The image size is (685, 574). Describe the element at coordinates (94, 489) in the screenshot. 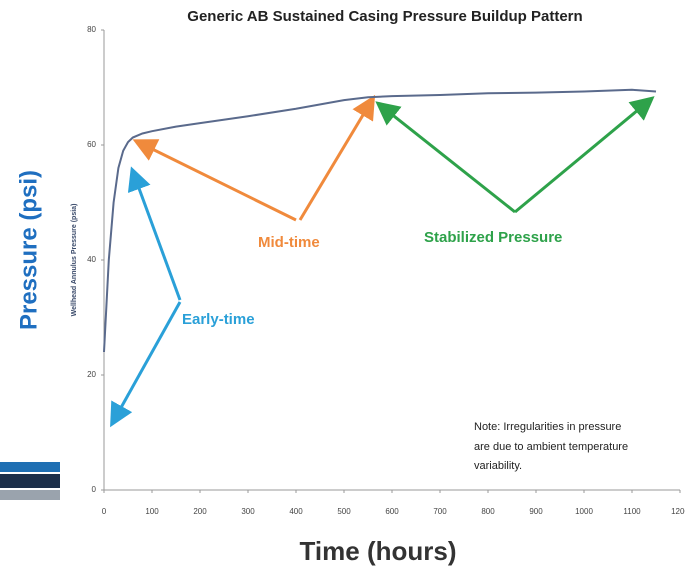

I see `y-tick-label: 0` at that location.